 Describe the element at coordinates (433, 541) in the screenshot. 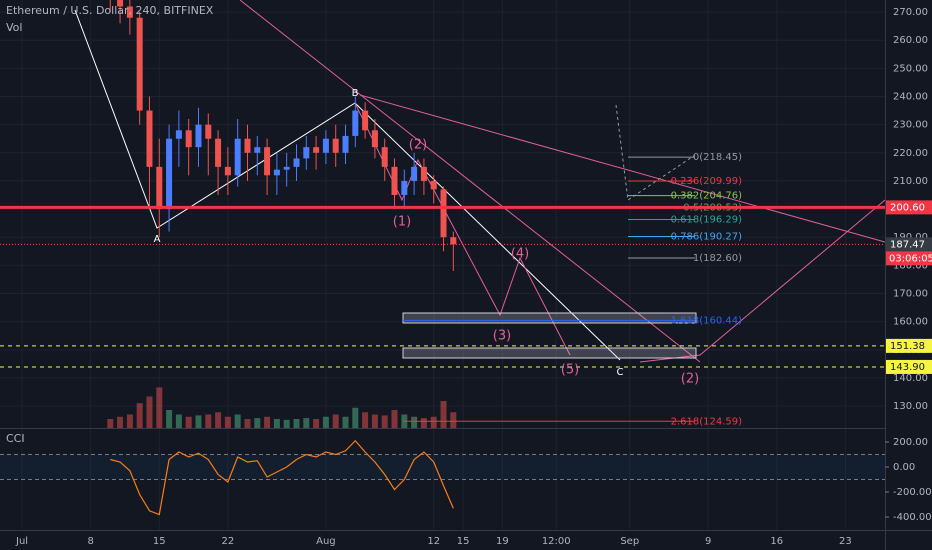

I see `x-tick-label: 12` at that location.